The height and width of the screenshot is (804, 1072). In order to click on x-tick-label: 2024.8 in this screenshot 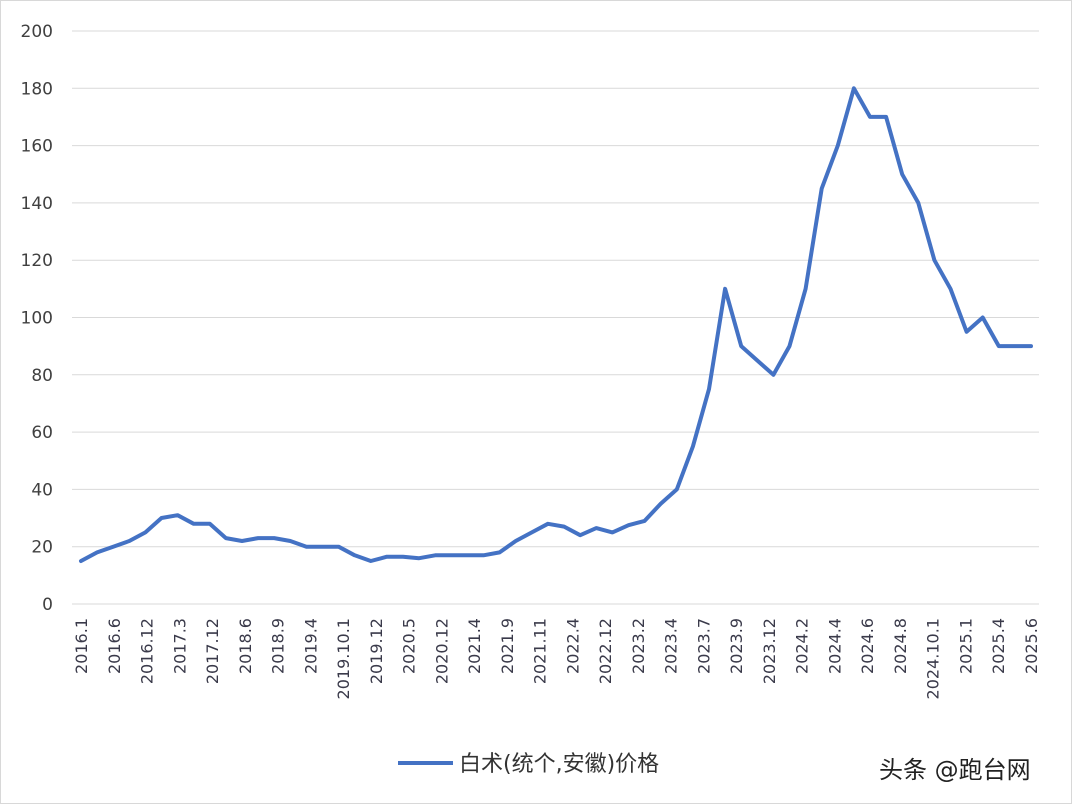, I will do `click(900, 646)`.